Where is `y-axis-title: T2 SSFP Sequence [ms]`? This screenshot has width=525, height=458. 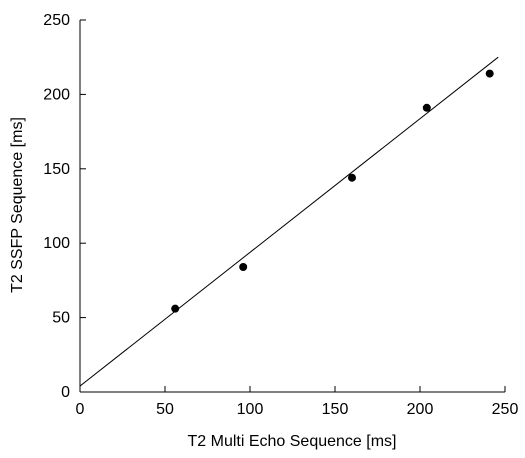
y-axis-title: T2 SSFP Sequence [ms] is located at coordinates (17, 205).